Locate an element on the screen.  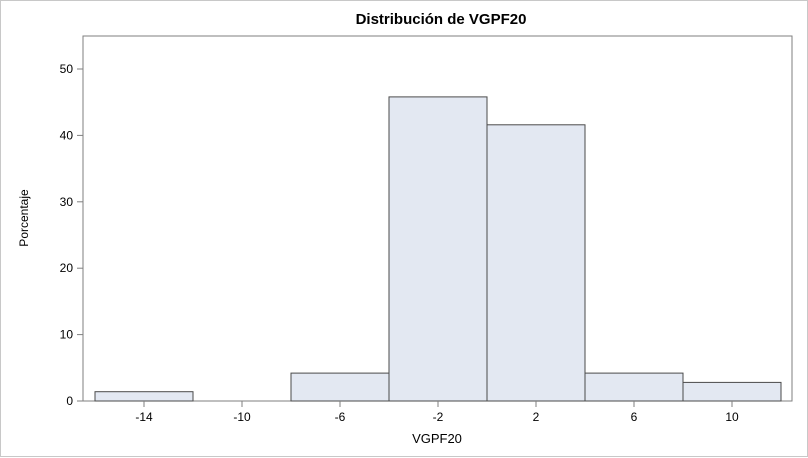
histogram-bar--14 is located at coordinates (144, 396).